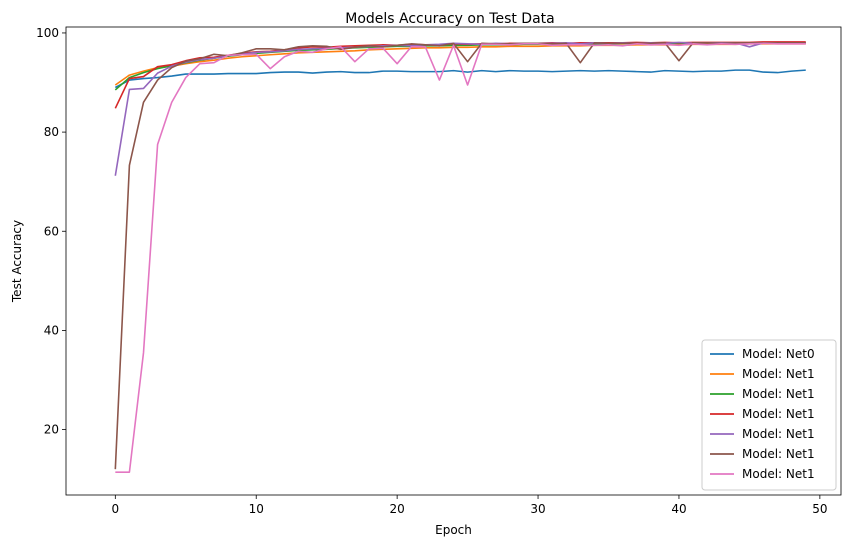 This screenshot has width=850, height=547. I want to click on y-tick-label: 20, so click(51, 430).